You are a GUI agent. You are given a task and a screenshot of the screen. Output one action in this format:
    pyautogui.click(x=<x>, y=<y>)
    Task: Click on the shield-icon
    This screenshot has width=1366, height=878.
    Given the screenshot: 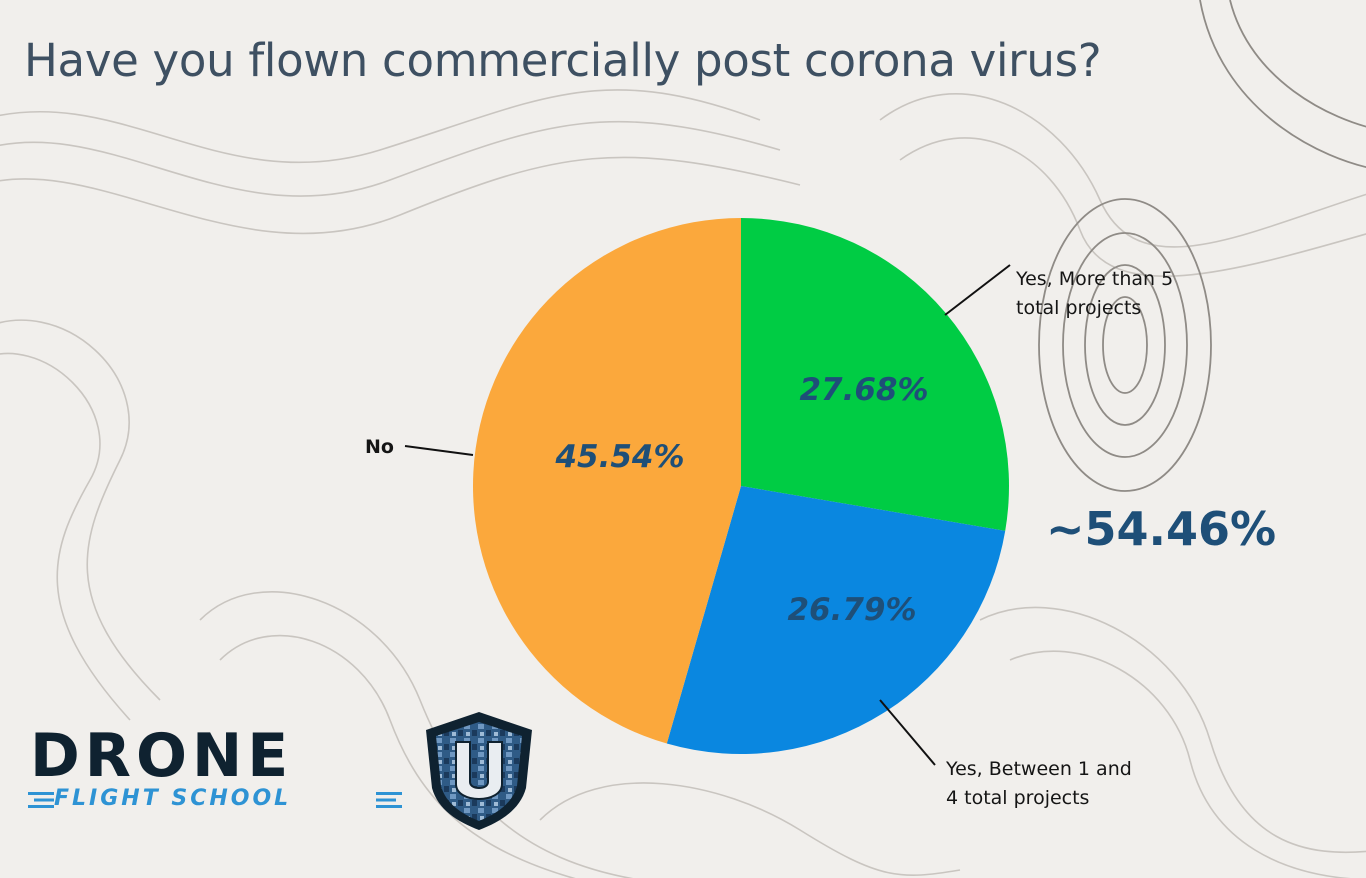 What is the action you would take?
    pyautogui.click(x=479, y=771)
    